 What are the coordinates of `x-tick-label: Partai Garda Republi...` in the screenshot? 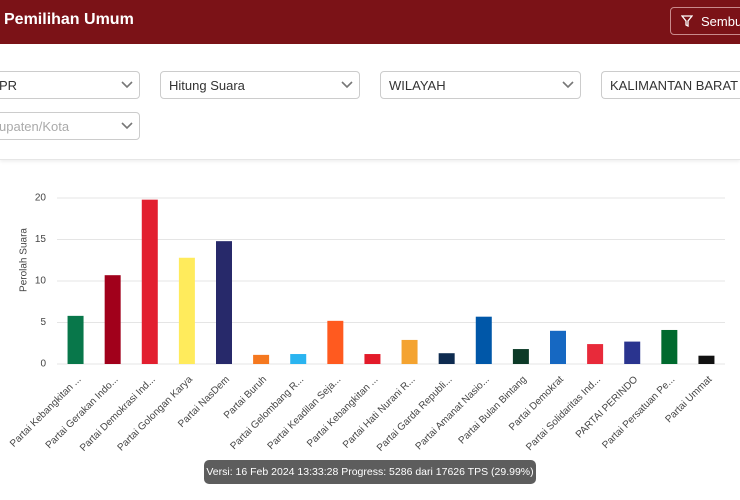 It's located at (415, 414).